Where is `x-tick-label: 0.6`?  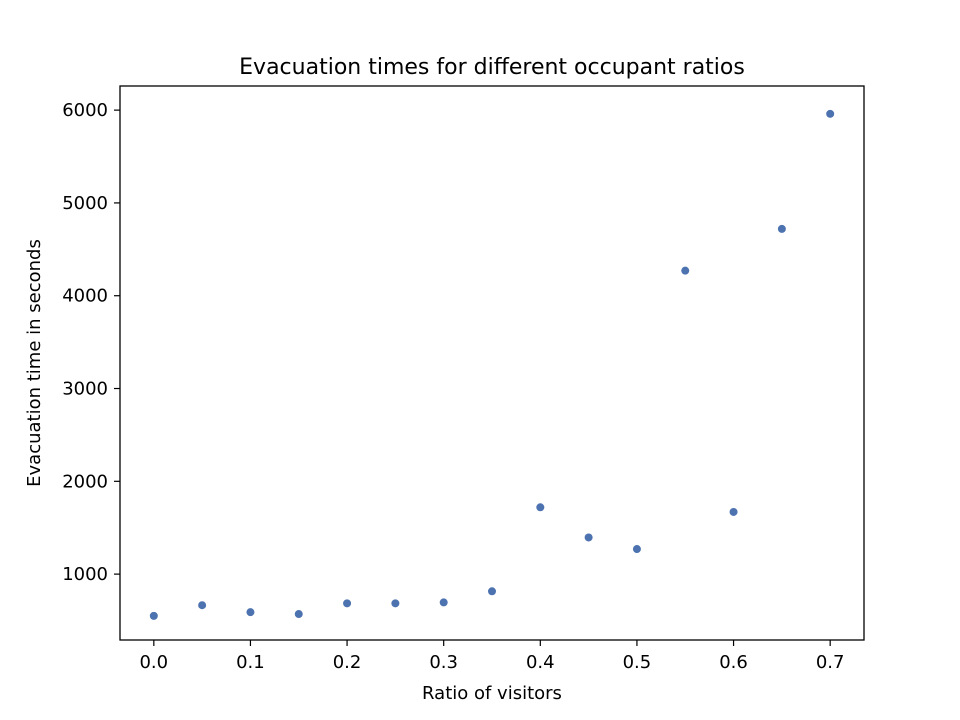 x-tick-label: 0.6 is located at coordinates (733, 662).